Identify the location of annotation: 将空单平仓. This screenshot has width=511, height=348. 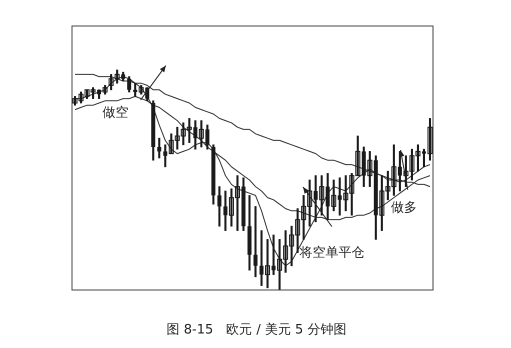
(331, 252).